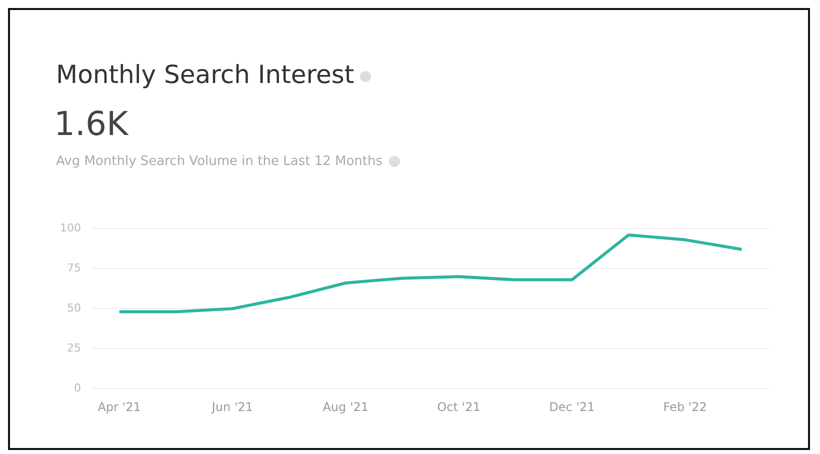 The image size is (820, 454). Describe the element at coordinates (232, 407) in the screenshot. I see `x-tick-label: Jun '21` at that location.